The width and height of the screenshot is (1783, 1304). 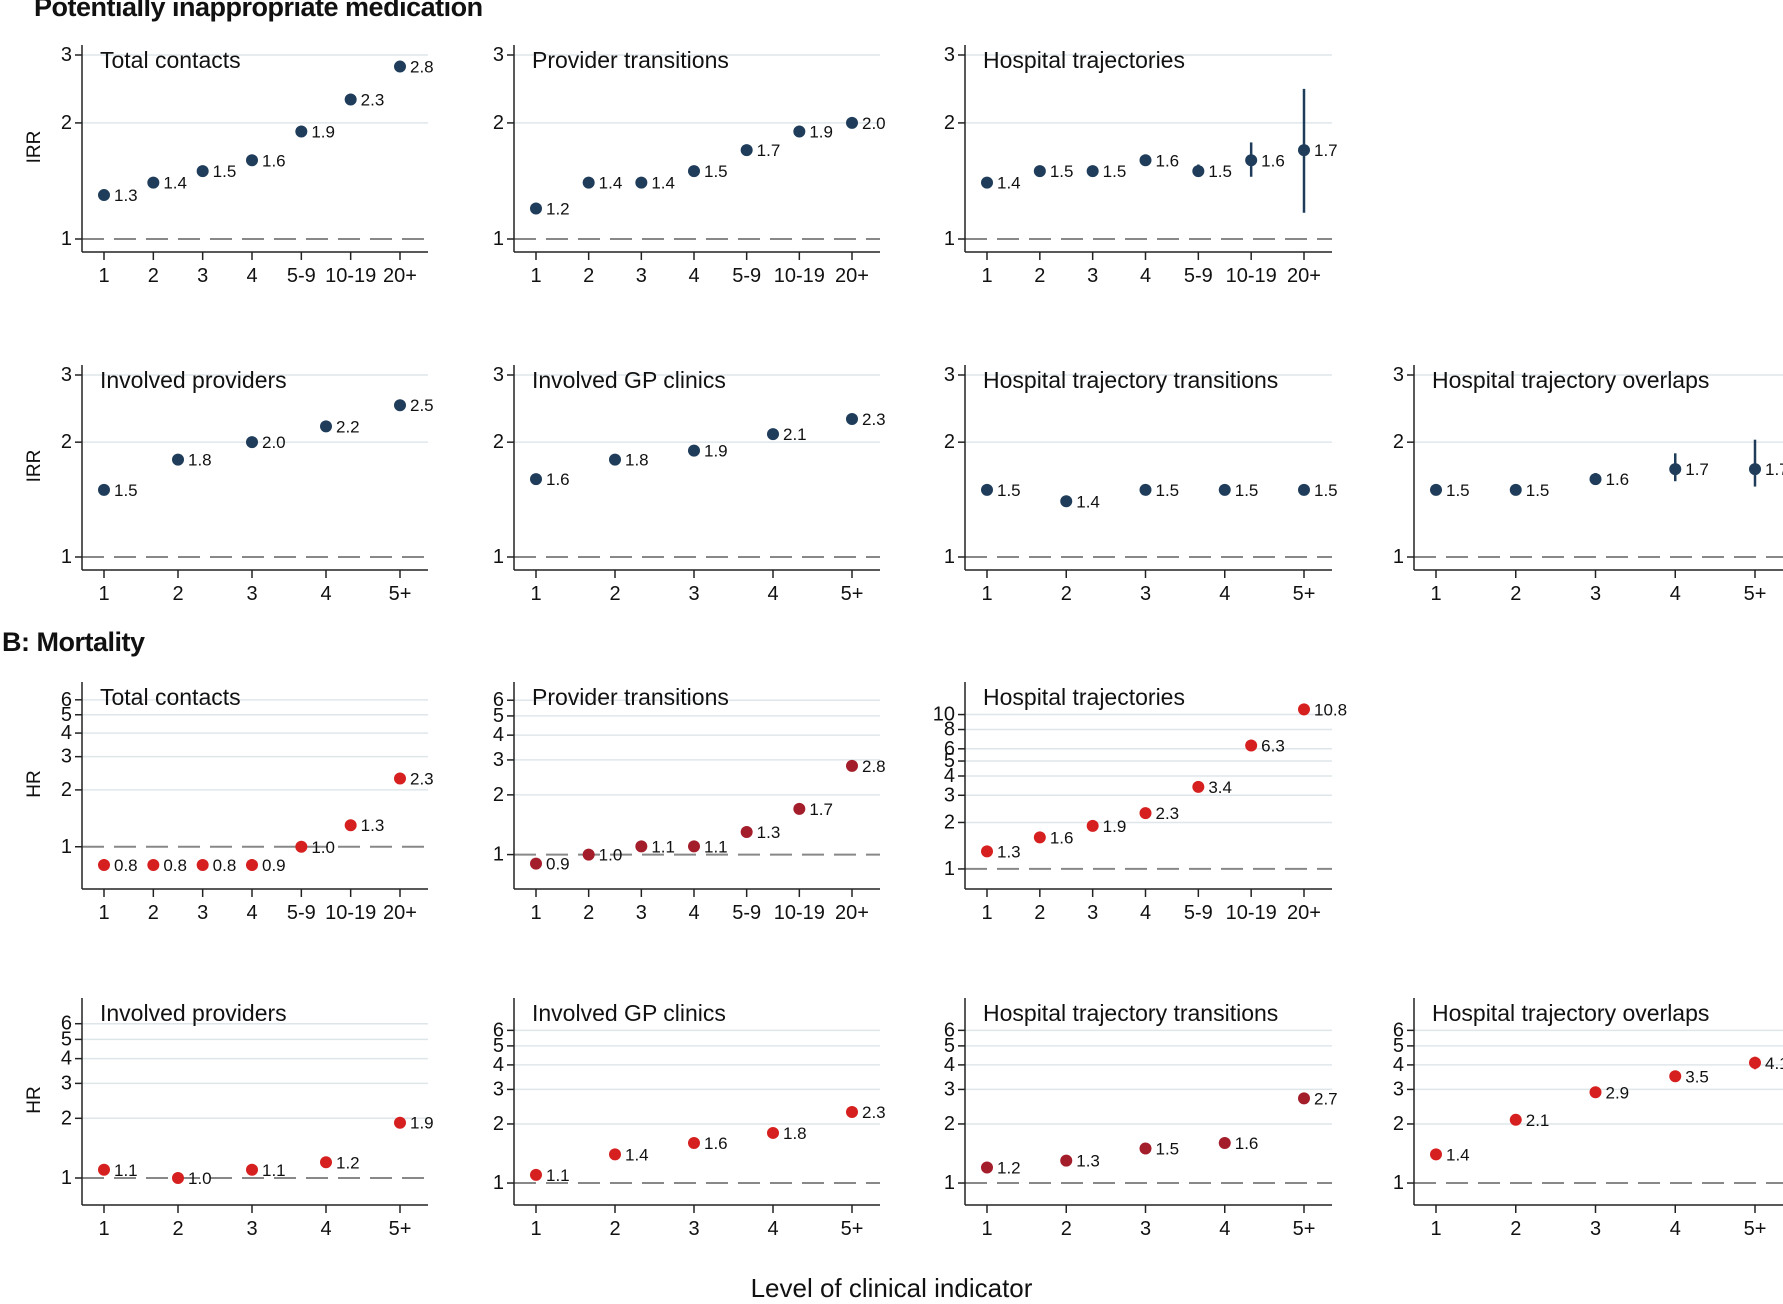 What do you see at coordinates (175, 865) in the screenshot?
I see `data-label: 0.8` at bounding box center [175, 865].